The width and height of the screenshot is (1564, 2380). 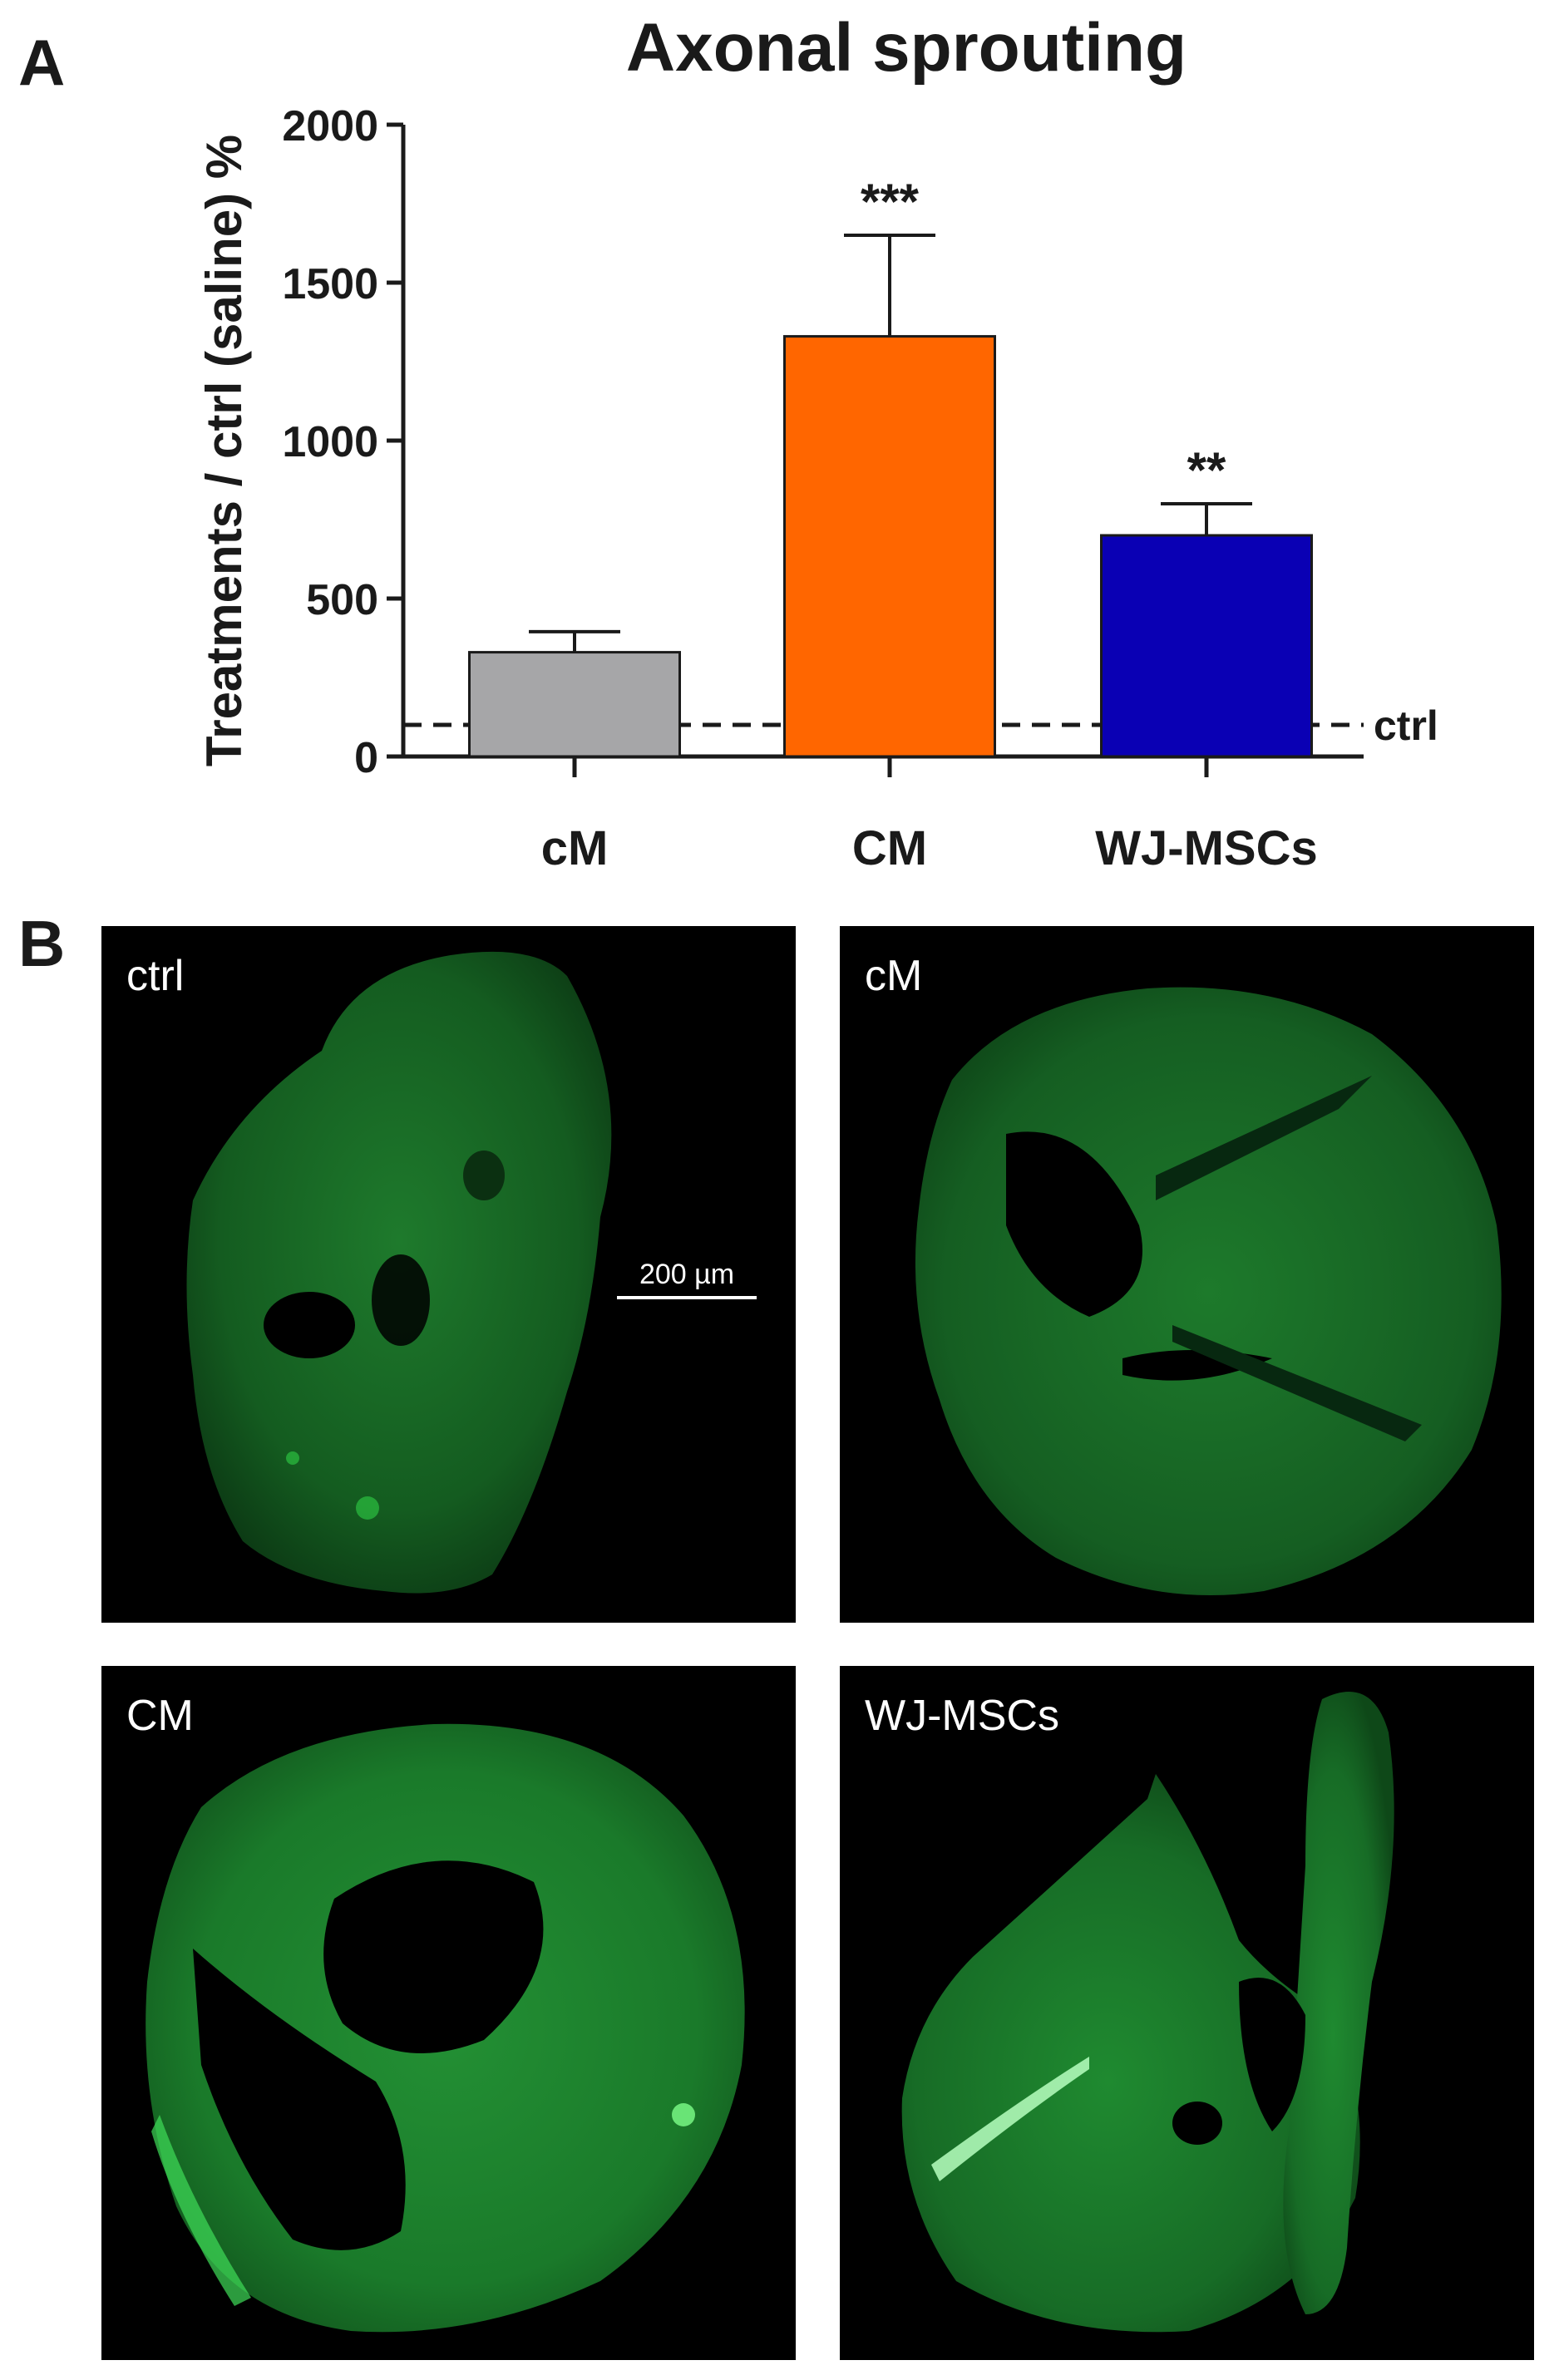 I want to click on y-axis-label: Treatments / ctrl (saline) %, so click(x=224, y=450).